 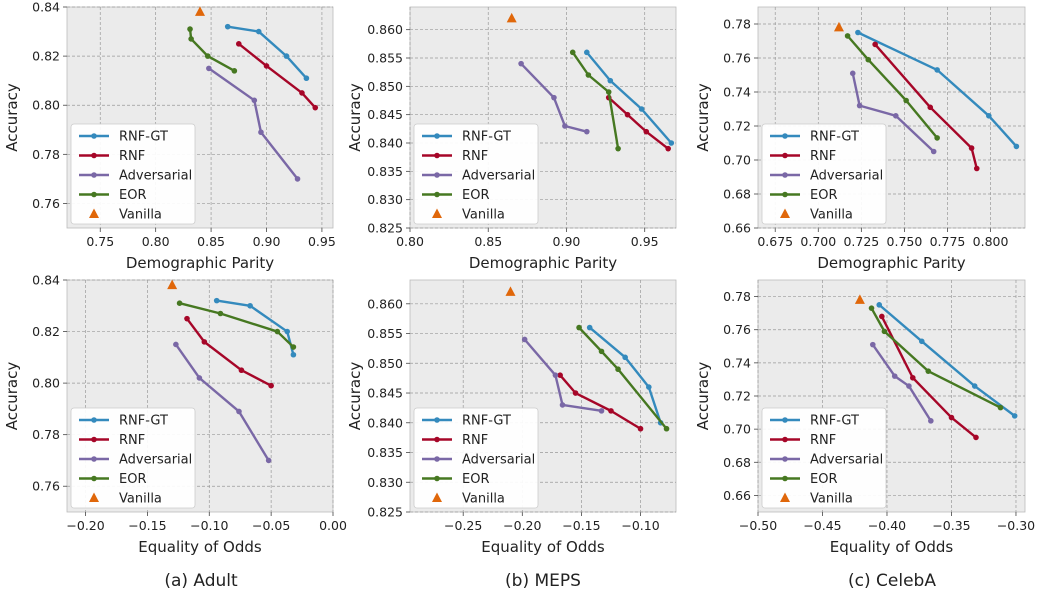 What do you see at coordinates (824, 458) in the screenshot?
I see `legend-box` at bounding box center [824, 458].